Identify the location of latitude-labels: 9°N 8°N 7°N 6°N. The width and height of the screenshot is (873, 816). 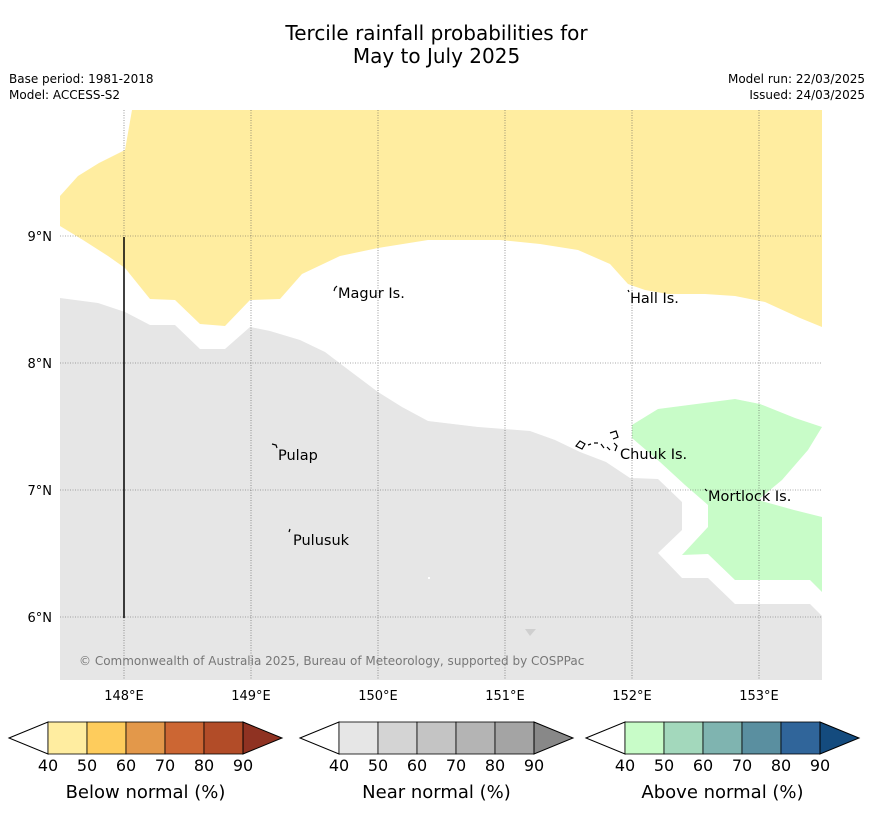
(40, 428).